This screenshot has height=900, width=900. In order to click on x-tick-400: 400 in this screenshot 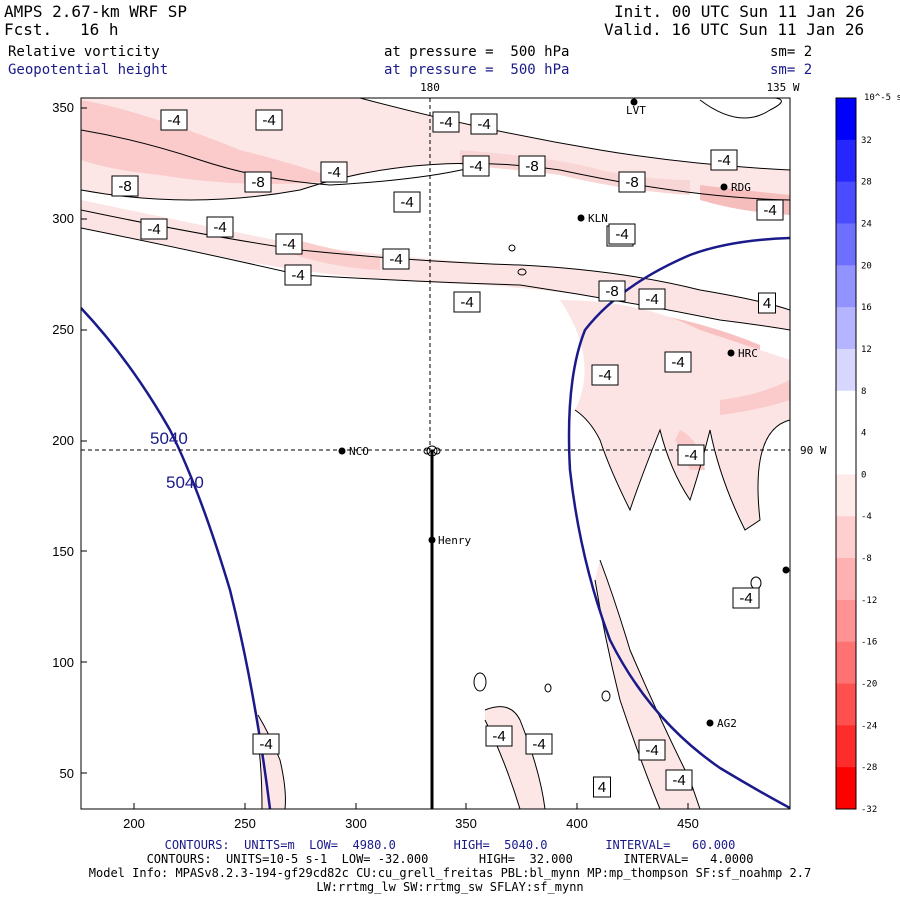, I will do `click(577, 823)`.